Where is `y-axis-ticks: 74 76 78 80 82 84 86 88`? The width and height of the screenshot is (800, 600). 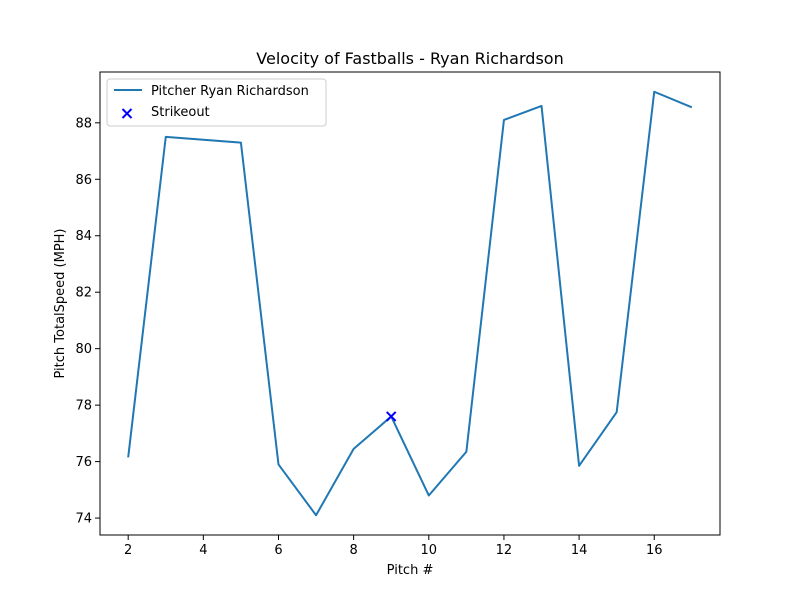
y-axis-ticks: 74 76 78 80 82 84 86 88 is located at coordinates (87, 321).